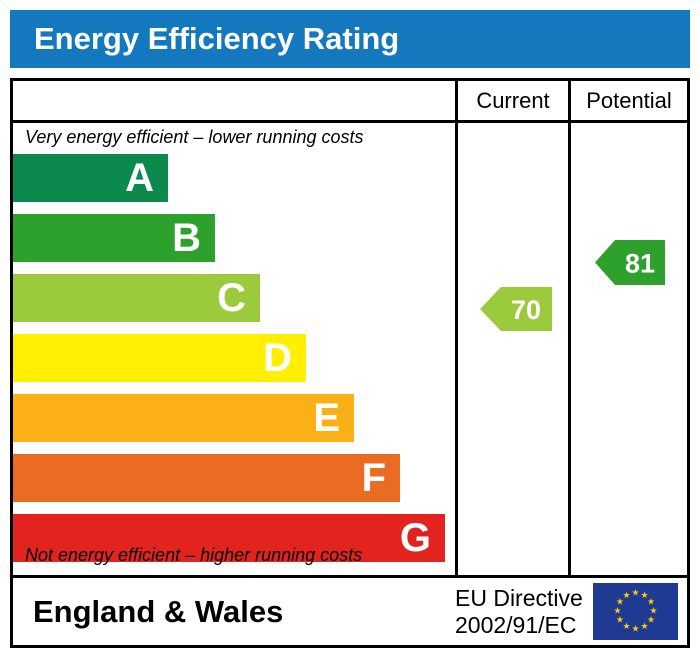  What do you see at coordinates (90, 178) in the screenshot?
I see `band-bar: A` at bounding box center [90, 178].